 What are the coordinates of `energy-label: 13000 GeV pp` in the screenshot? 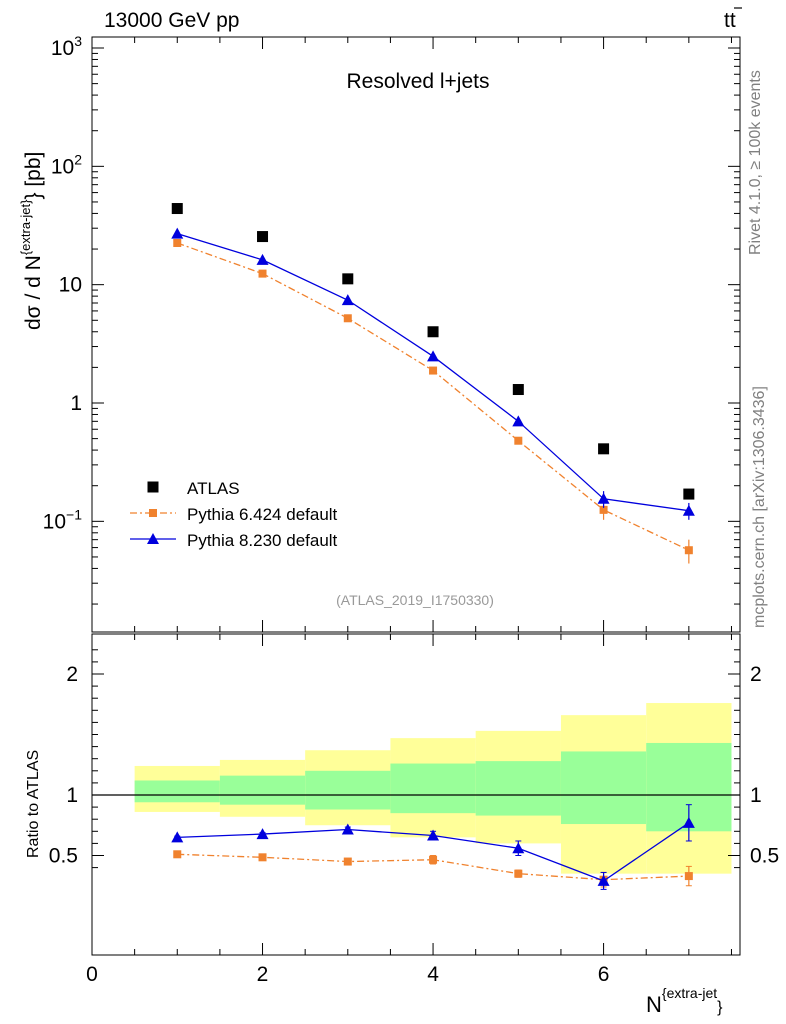 It's located at (171, 20).